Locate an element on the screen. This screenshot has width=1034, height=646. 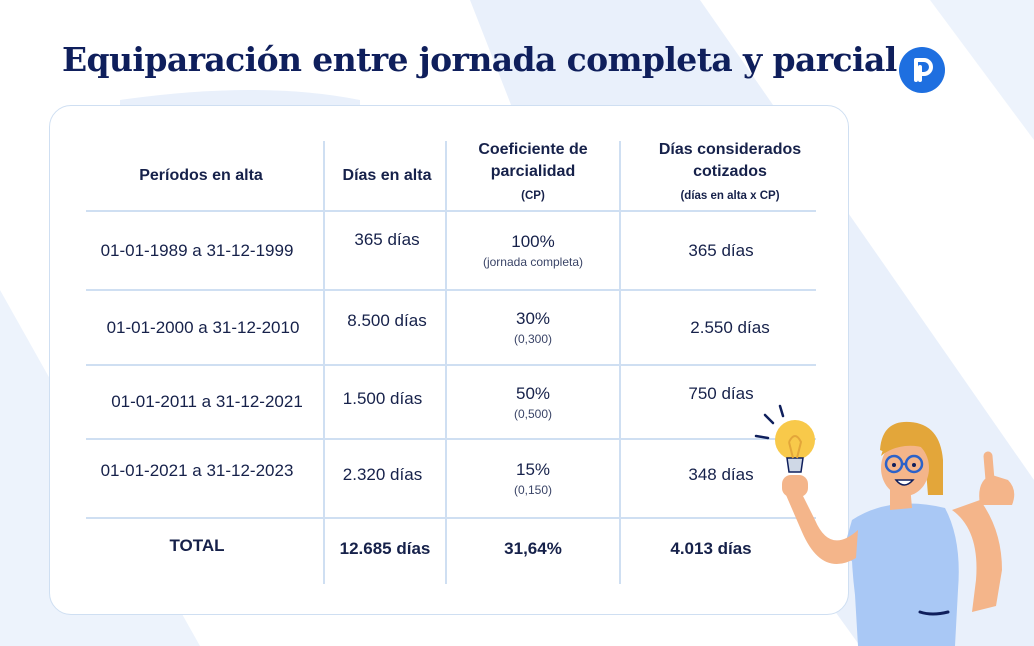
coefficient-value: 50% is located at coordinates (533, 393).